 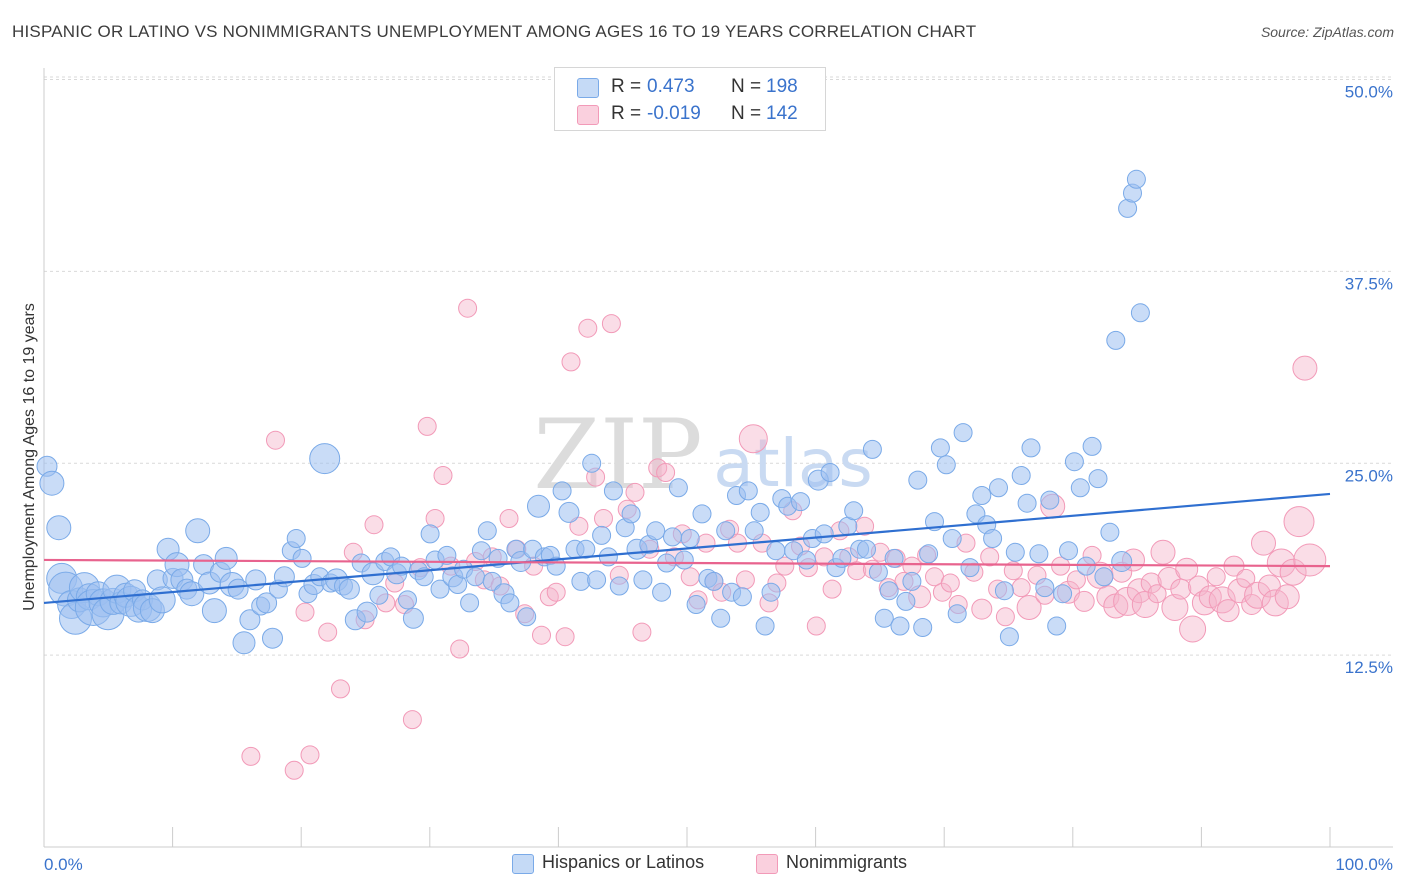 I want to click on y-tick-label: 25.0%, so click(x=1369, y=475).